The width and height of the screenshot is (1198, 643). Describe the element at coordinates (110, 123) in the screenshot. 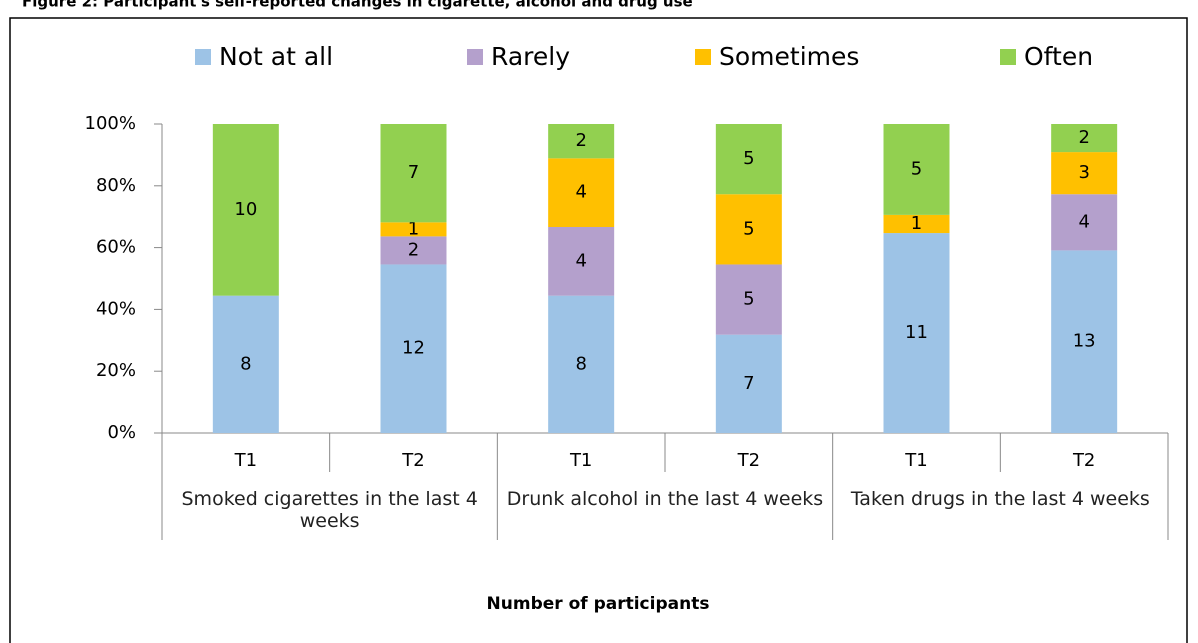

I see `y-tick-label: 100%` at that location.